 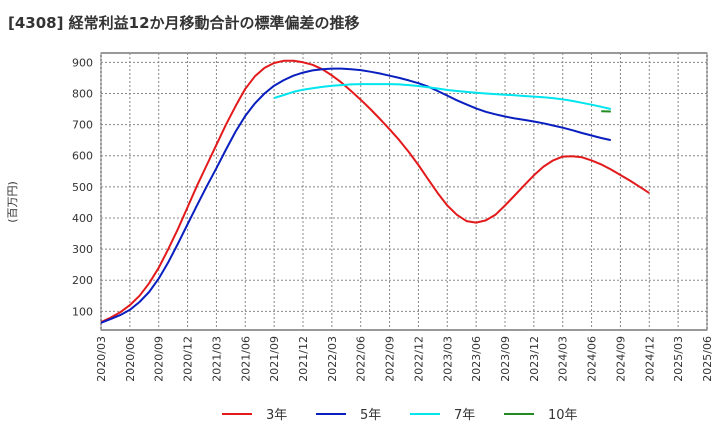 I want to click on y-axis-label: (百万円), so click(x=12, y=202).